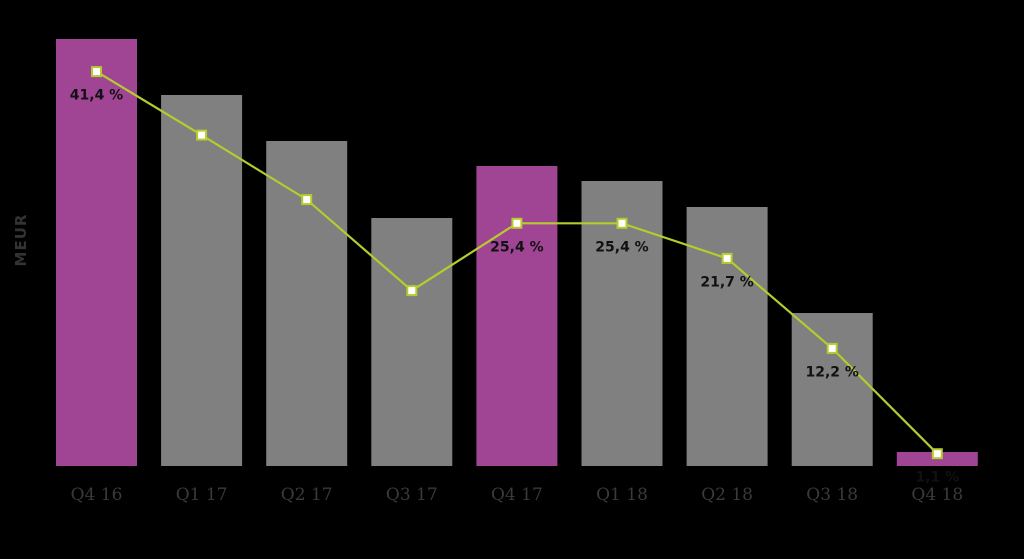 This screenshot has width=1024, height=559. Describe the element at coordinates (937, 478) in the screenshot. I see `data-label: 1,1 %` at that location.